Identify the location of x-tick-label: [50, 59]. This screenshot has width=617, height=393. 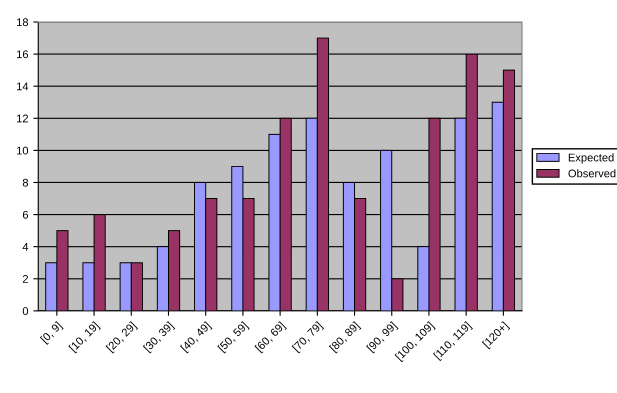
(233, 337).